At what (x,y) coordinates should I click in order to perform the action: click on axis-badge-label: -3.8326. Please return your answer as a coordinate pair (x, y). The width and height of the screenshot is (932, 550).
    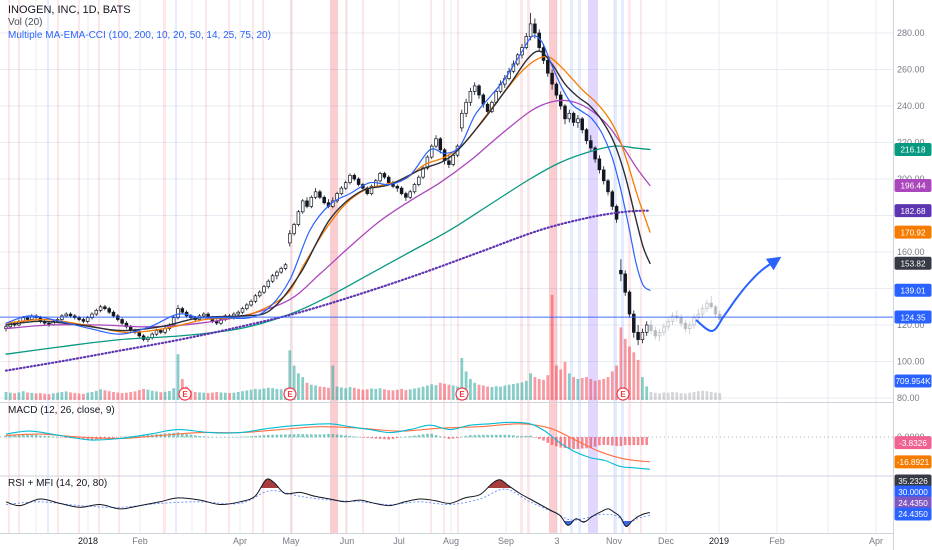
    Looking at the image, I should click on (913, 443).